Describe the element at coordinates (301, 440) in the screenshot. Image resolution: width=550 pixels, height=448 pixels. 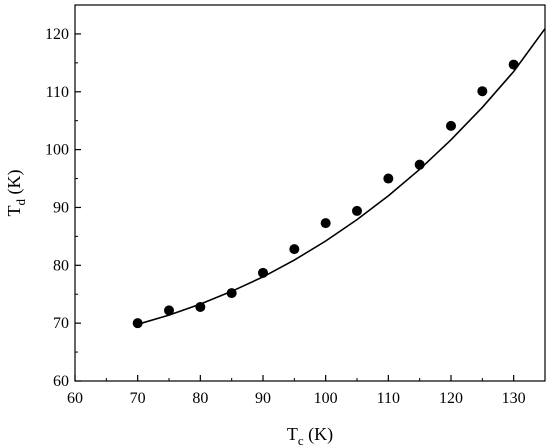
I see `x-axis-title-subscript: c` at that location.